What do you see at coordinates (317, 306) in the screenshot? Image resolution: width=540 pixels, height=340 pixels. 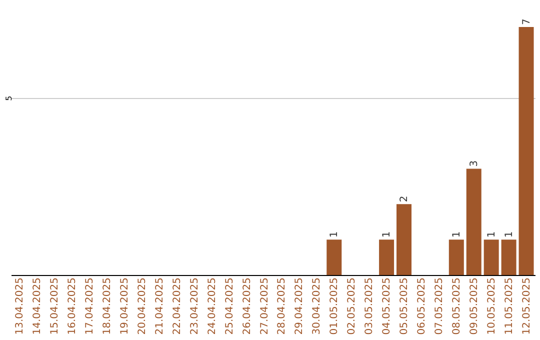 I see `x-tick-label: 30.04.2025` at bounding box center [317, 306].